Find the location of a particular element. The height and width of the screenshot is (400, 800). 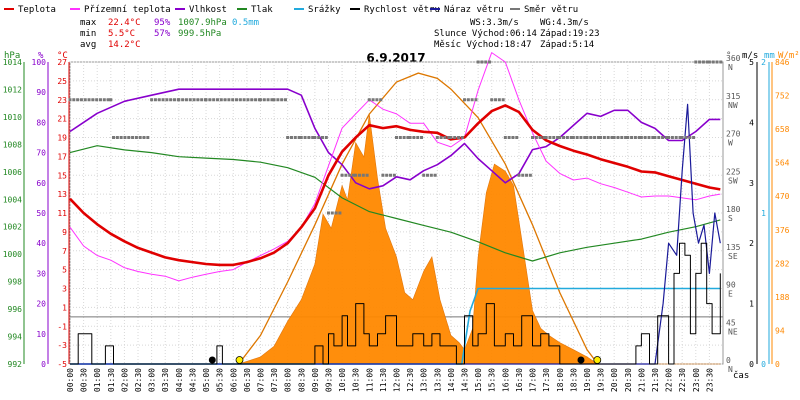

time-tick: 05:30 is located at coordinates (220, 380).